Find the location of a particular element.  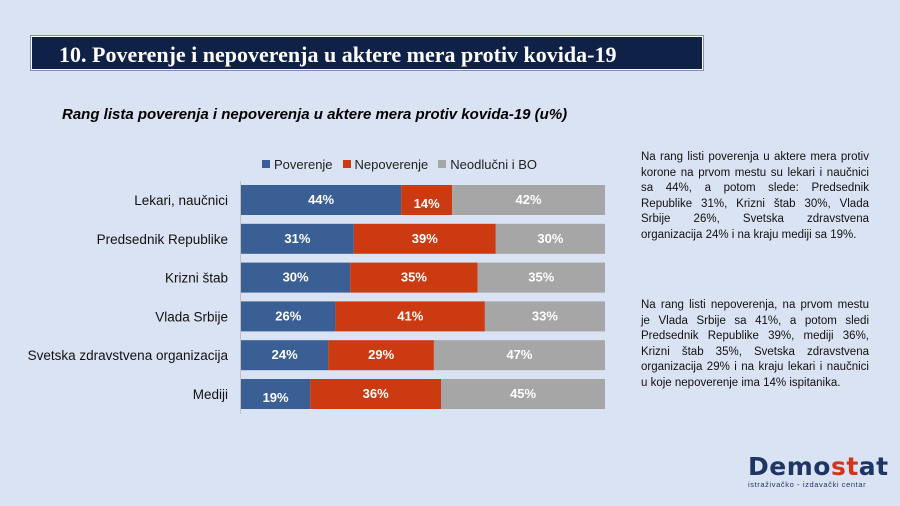

data-label-neodlucni: 35% is located at coordinates (541, 277).